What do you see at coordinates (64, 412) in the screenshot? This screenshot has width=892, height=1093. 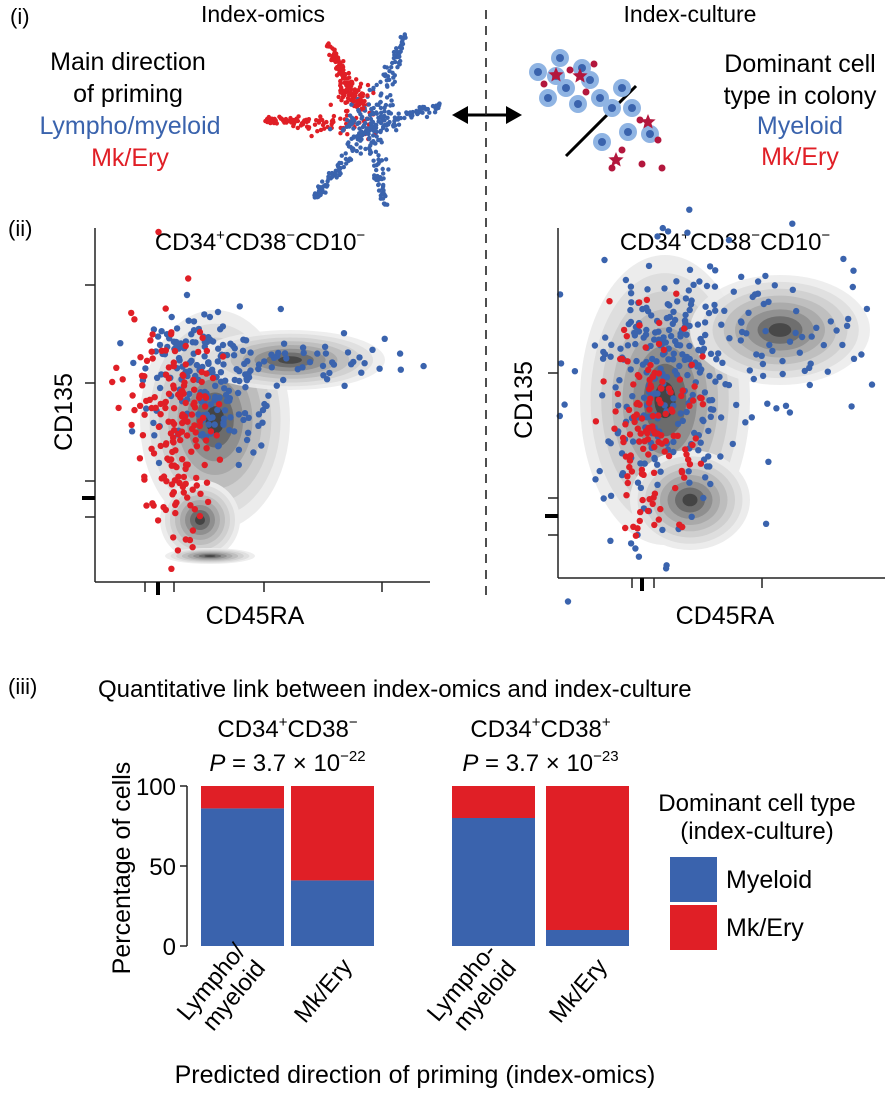 I see `flow-plot-left-ylabel: CD135` at bounding box center [64, 412].